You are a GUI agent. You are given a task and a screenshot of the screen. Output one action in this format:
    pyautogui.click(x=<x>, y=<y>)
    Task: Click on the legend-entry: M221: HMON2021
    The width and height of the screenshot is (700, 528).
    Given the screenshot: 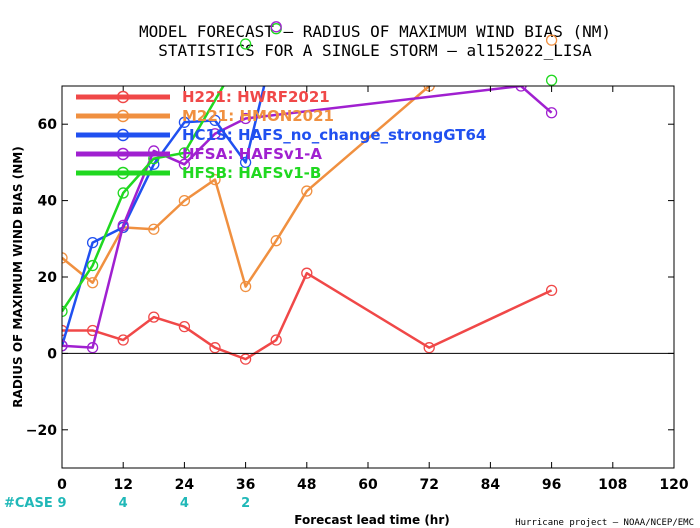 What is the action you would take?
    pyautogui.click(x=205, y=116)
    